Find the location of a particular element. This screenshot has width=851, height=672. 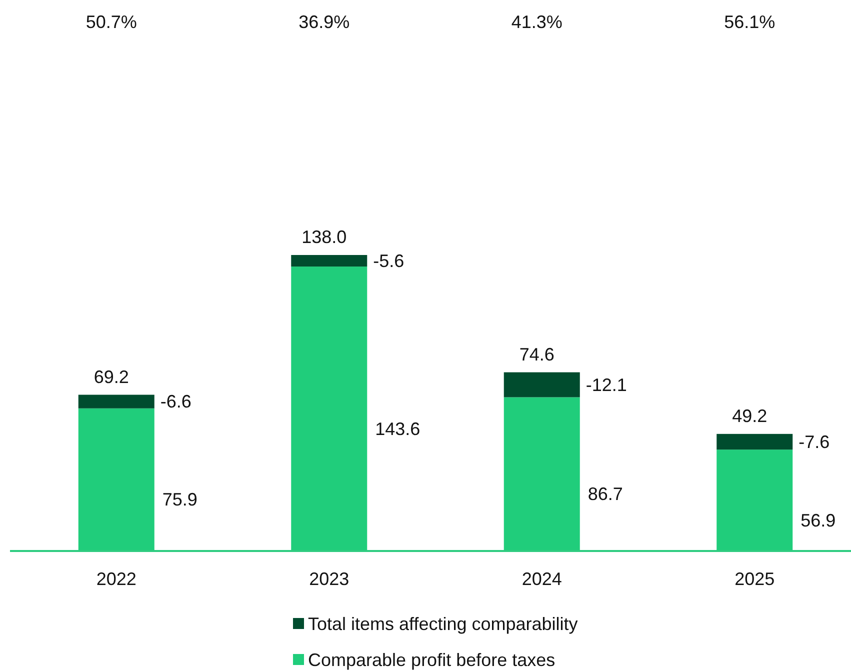

total-label: 75.9 is located at coordinates (180, 500).